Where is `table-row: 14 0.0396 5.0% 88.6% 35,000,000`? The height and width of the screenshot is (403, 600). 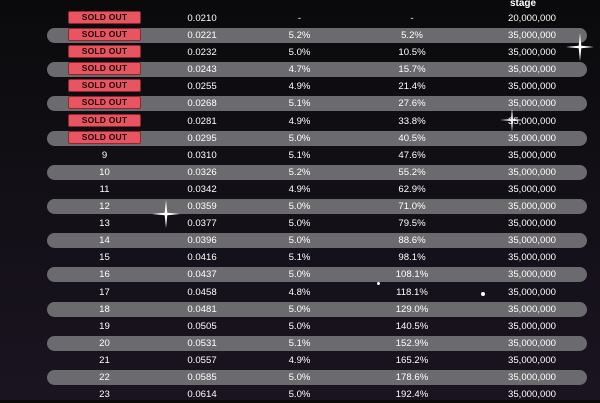
table-row: 14 0.0396 5.0% 88.6% 35,000,000 is located at coordinates (317, 240).